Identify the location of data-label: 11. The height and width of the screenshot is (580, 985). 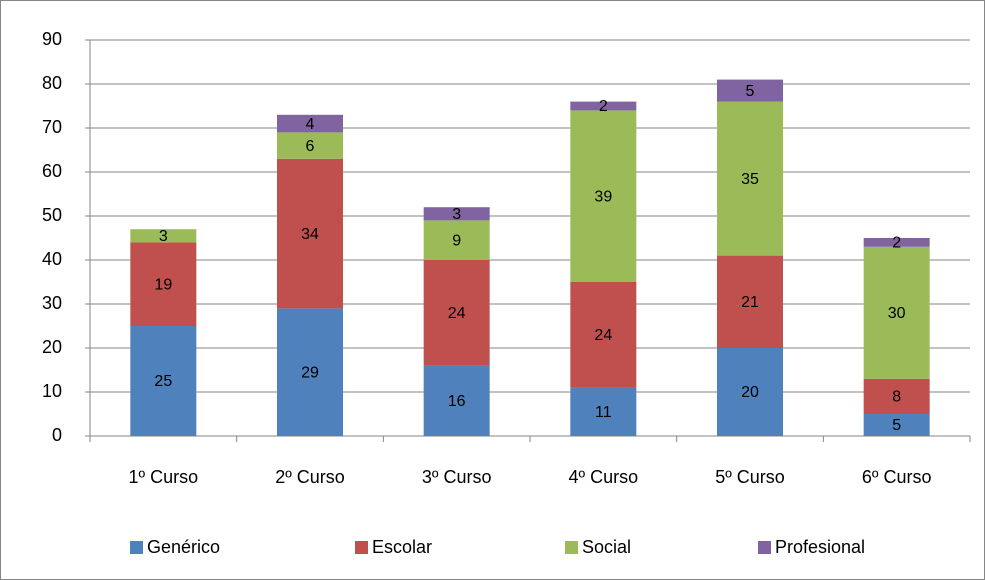
(603, 412).